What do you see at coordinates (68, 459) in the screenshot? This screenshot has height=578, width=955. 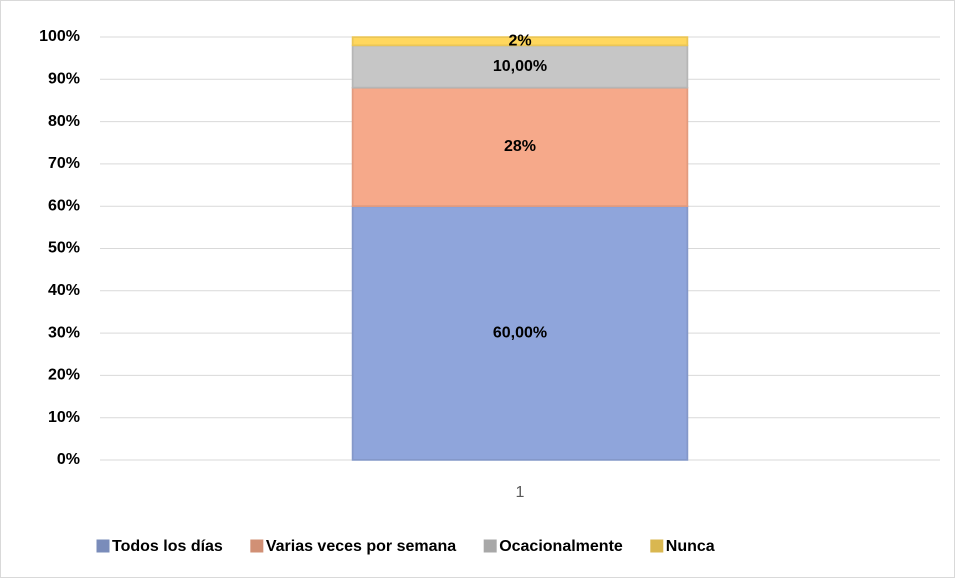 I see `y-tick-label: 0%` at bounding box center [68, 459].